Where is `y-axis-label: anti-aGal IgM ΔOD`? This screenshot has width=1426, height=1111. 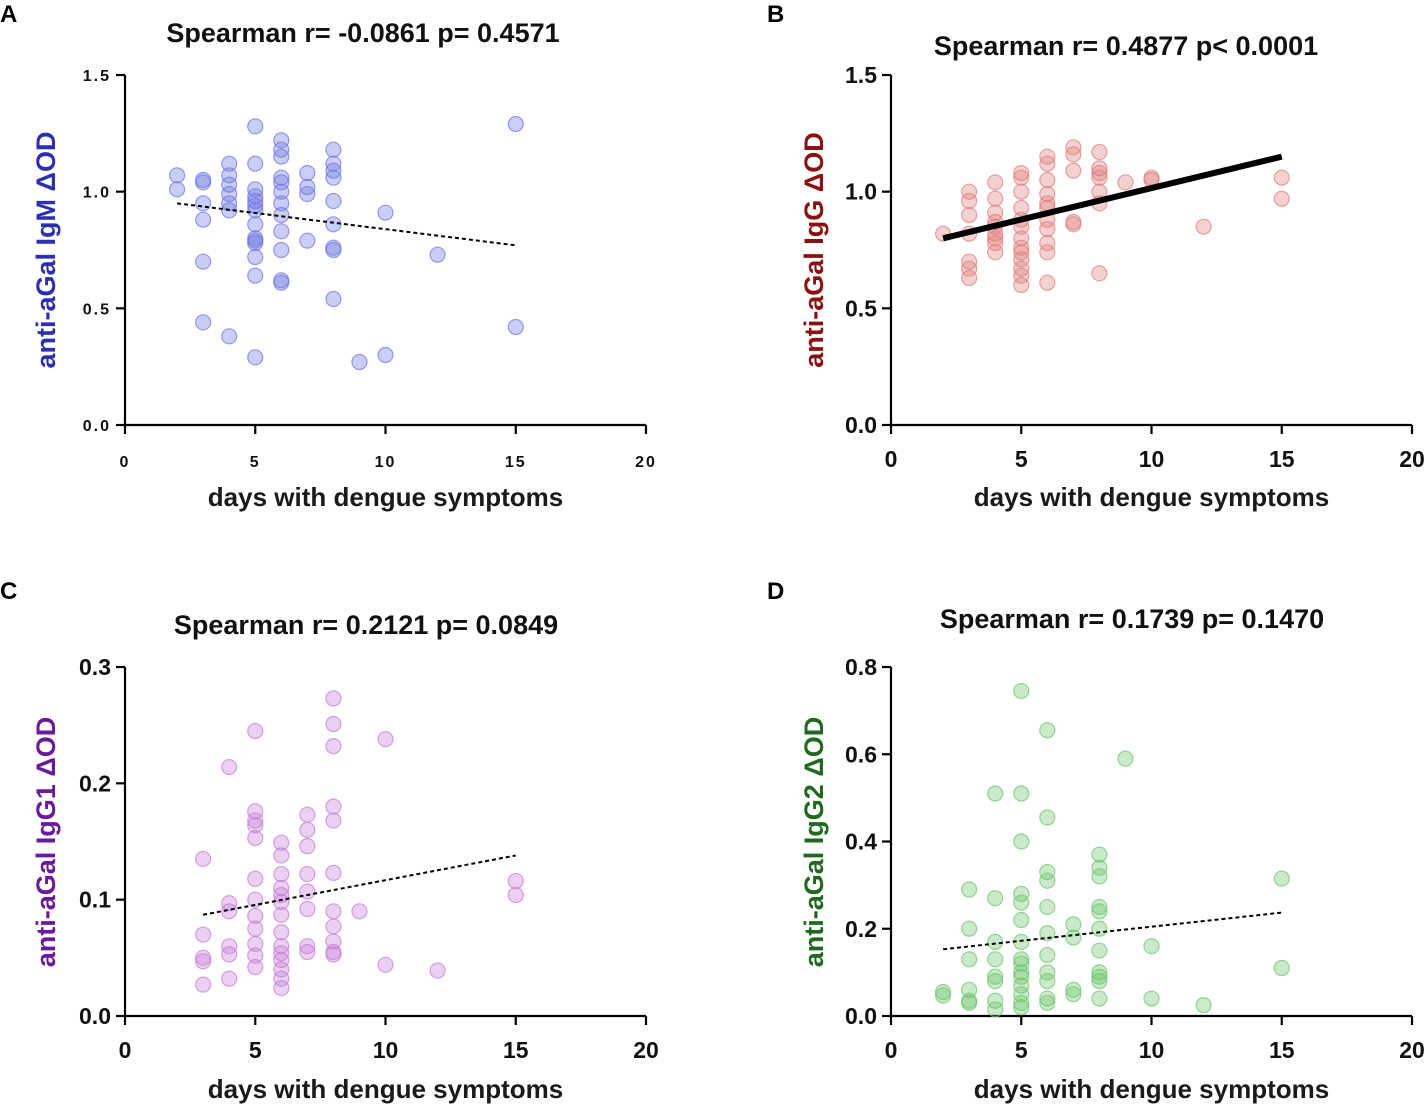 y-axis-label: anti-aGal IgM ΔOD is located at coordinates (46, 250).